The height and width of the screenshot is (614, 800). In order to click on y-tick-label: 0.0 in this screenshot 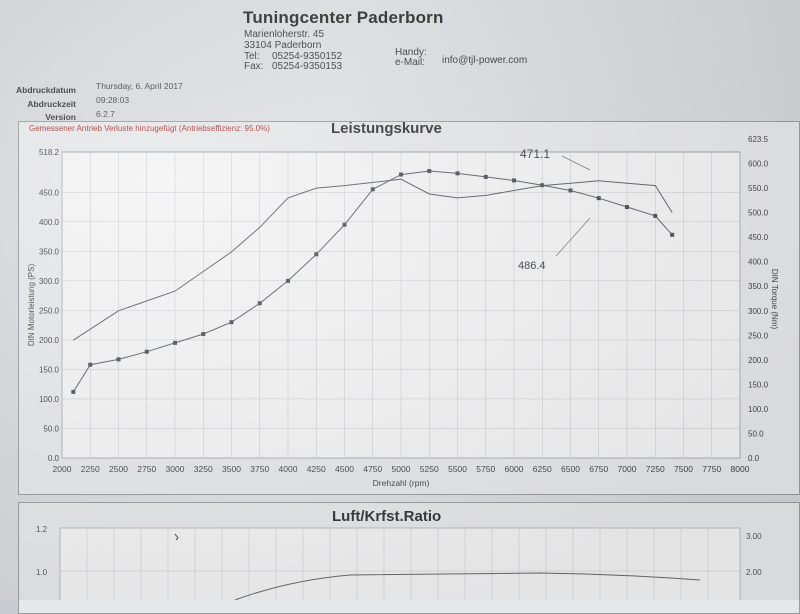, I will do `click(54, 458)`.